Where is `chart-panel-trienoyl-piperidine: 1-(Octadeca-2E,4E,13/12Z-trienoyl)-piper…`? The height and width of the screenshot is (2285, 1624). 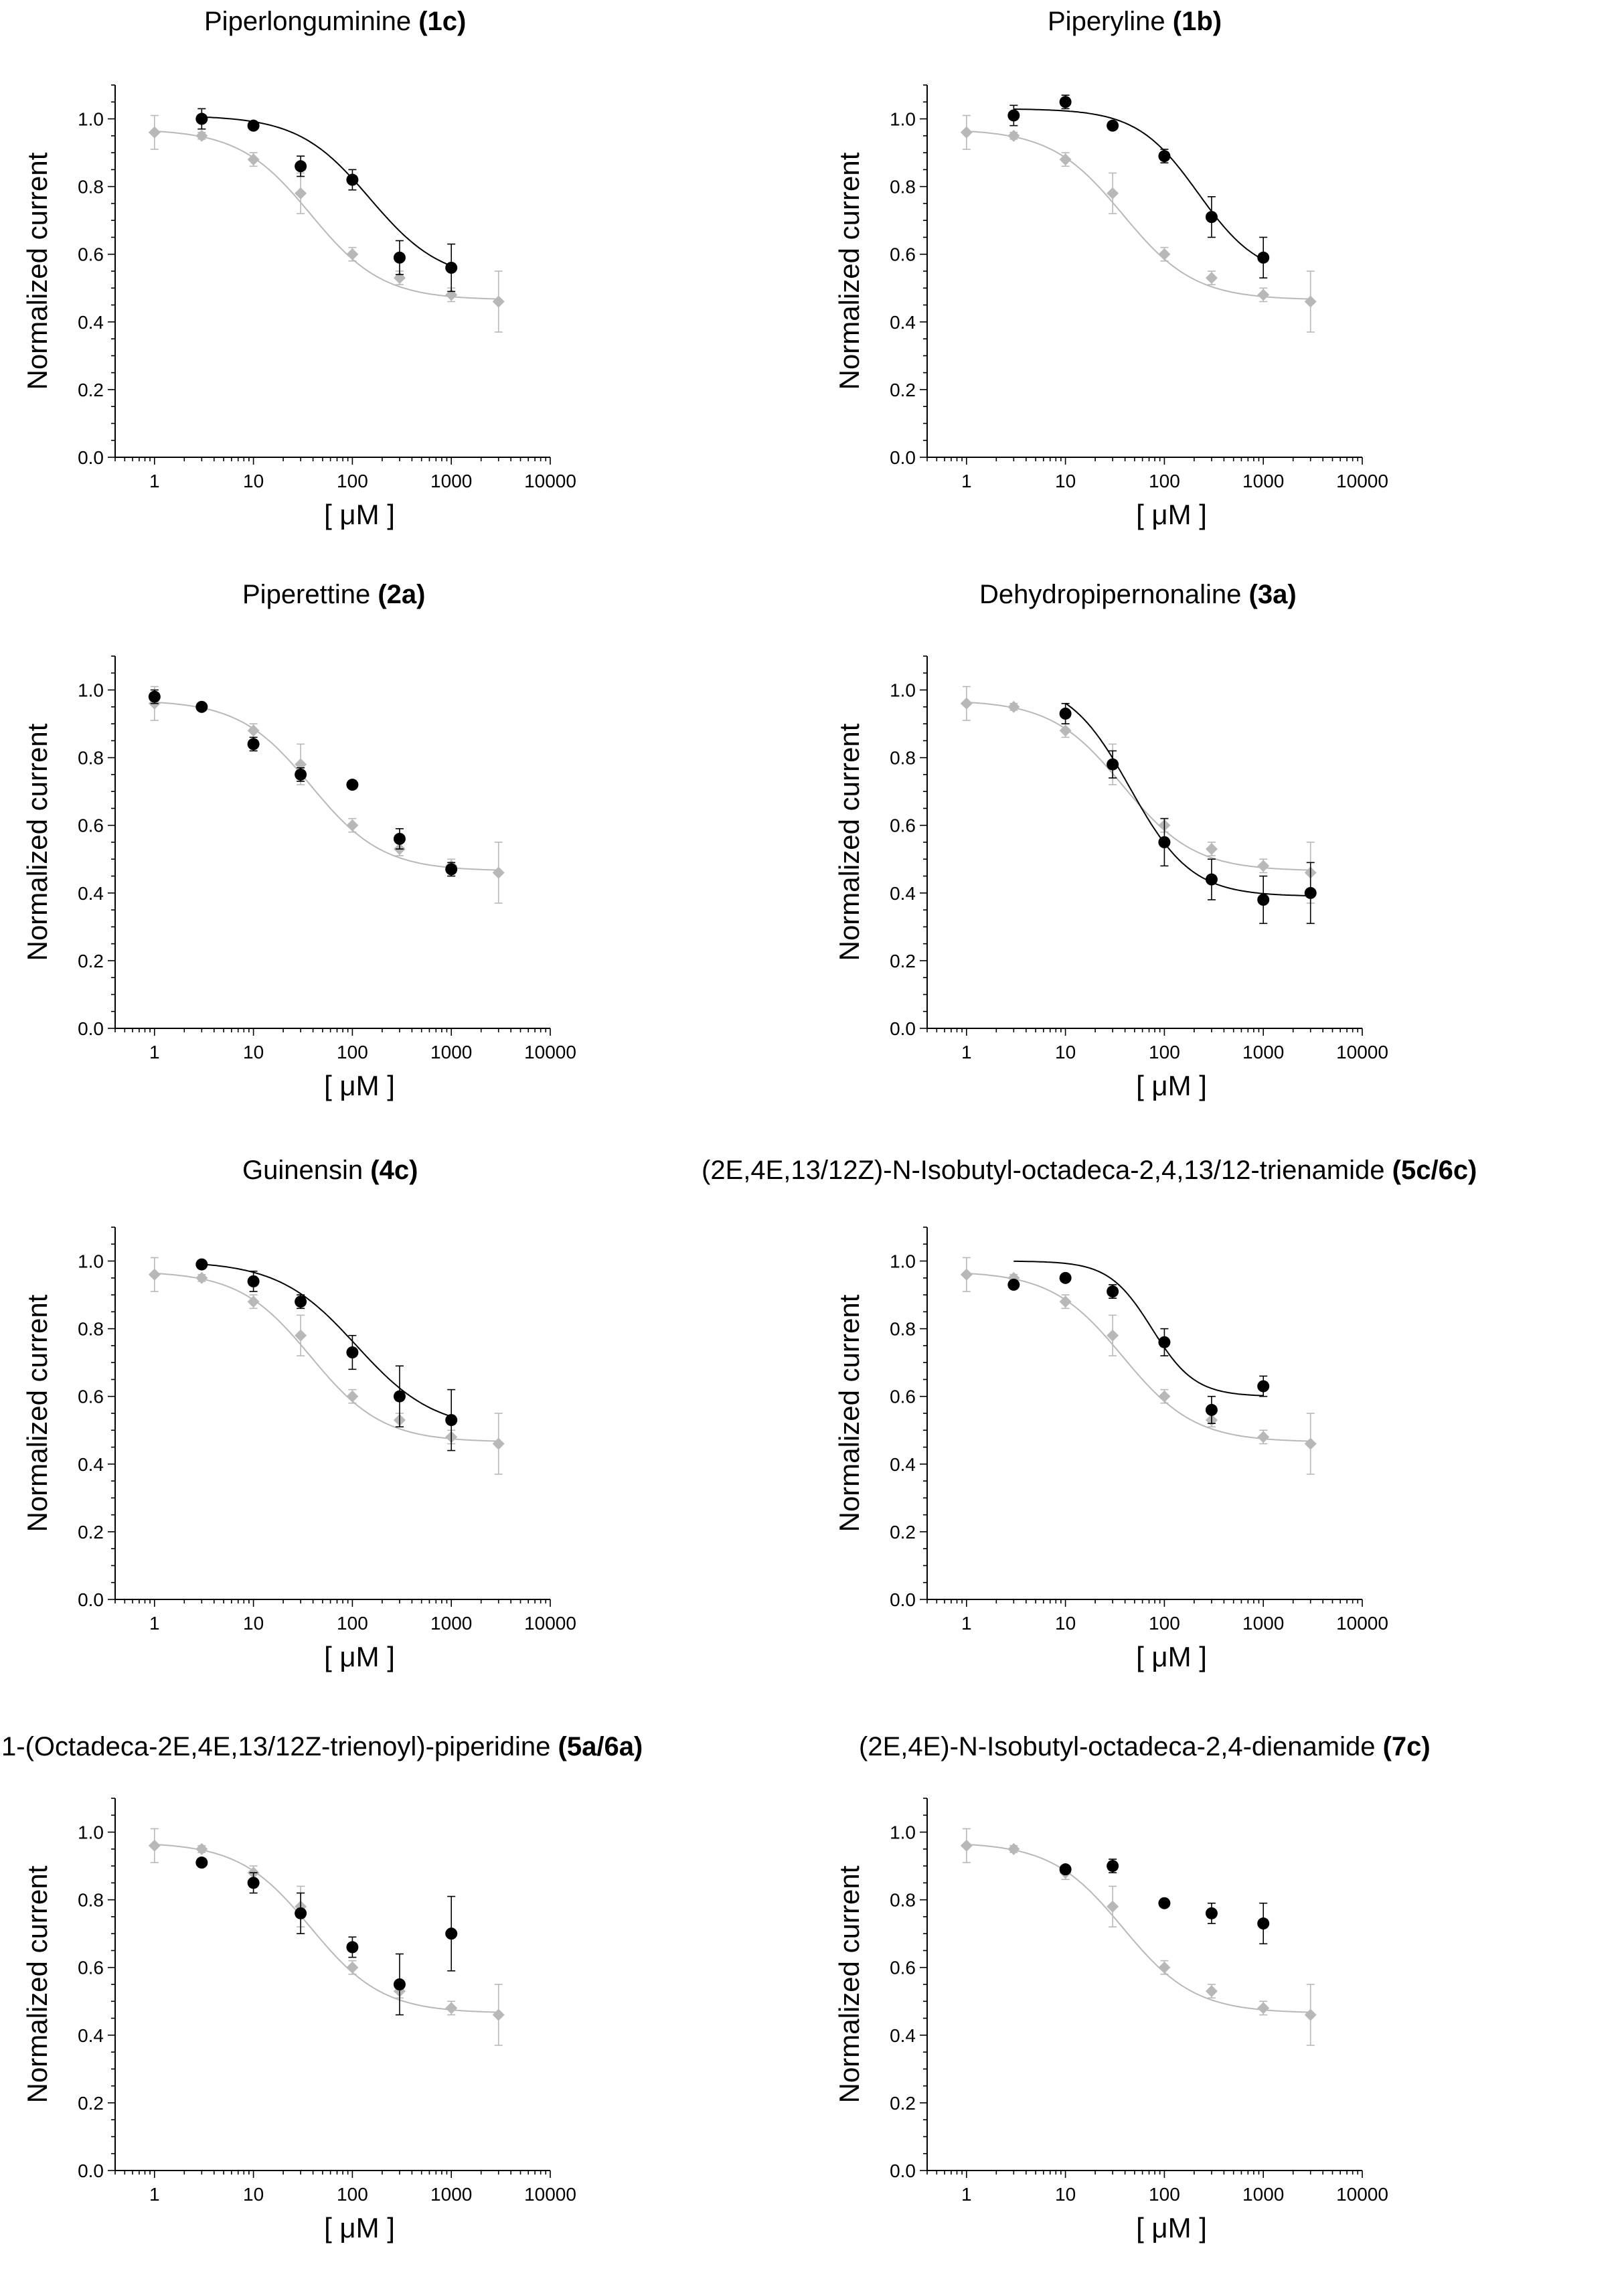 chart-panel-trienoyl-piperidine: 1-(Octadeca-2E,4E,13/12Z-trienoyl)-piper… is located at coordinates (406, 1998).